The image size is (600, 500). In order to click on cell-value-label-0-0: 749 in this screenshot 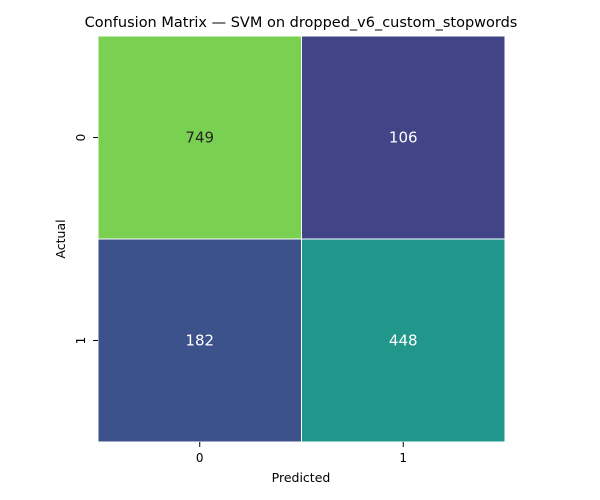, I will do `click(199, 138)`.